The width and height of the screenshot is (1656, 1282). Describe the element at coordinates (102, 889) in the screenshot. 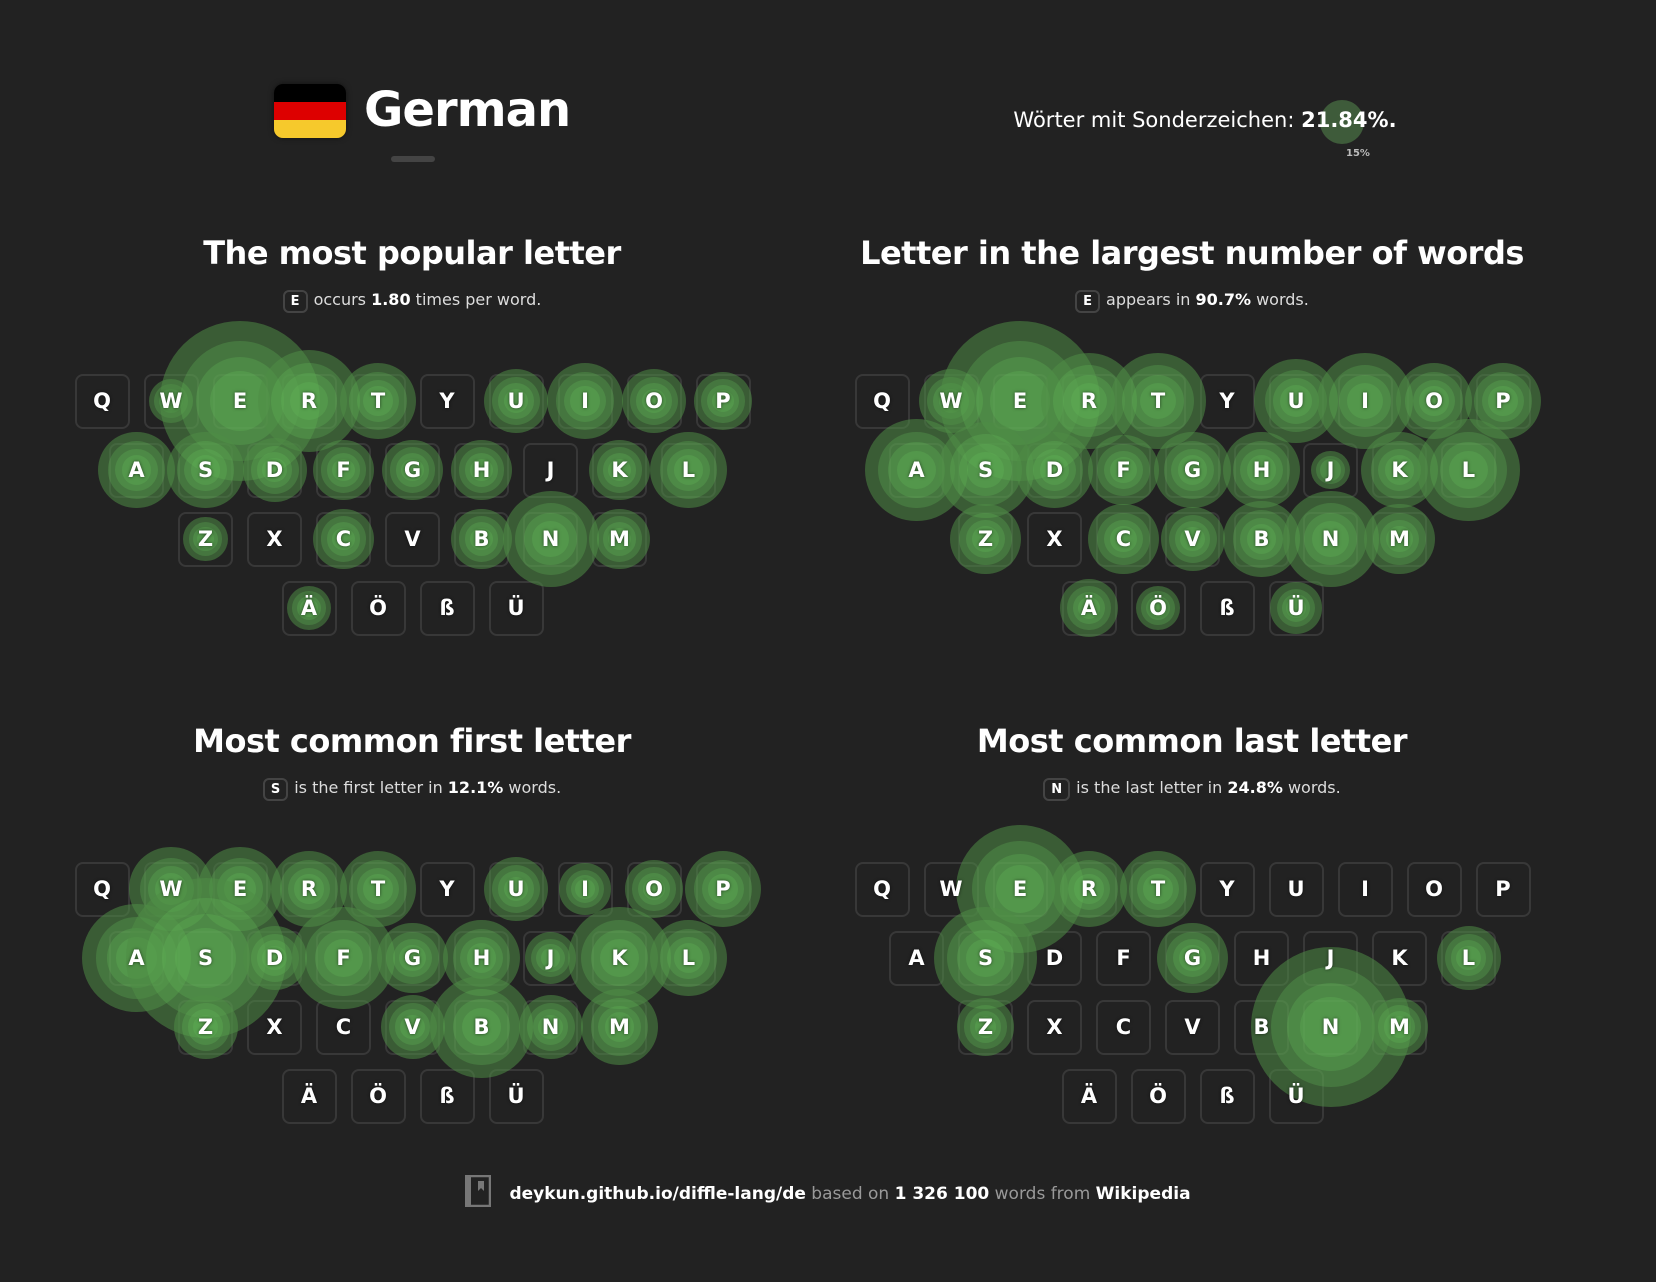

I see `key-label: Q` at that location.